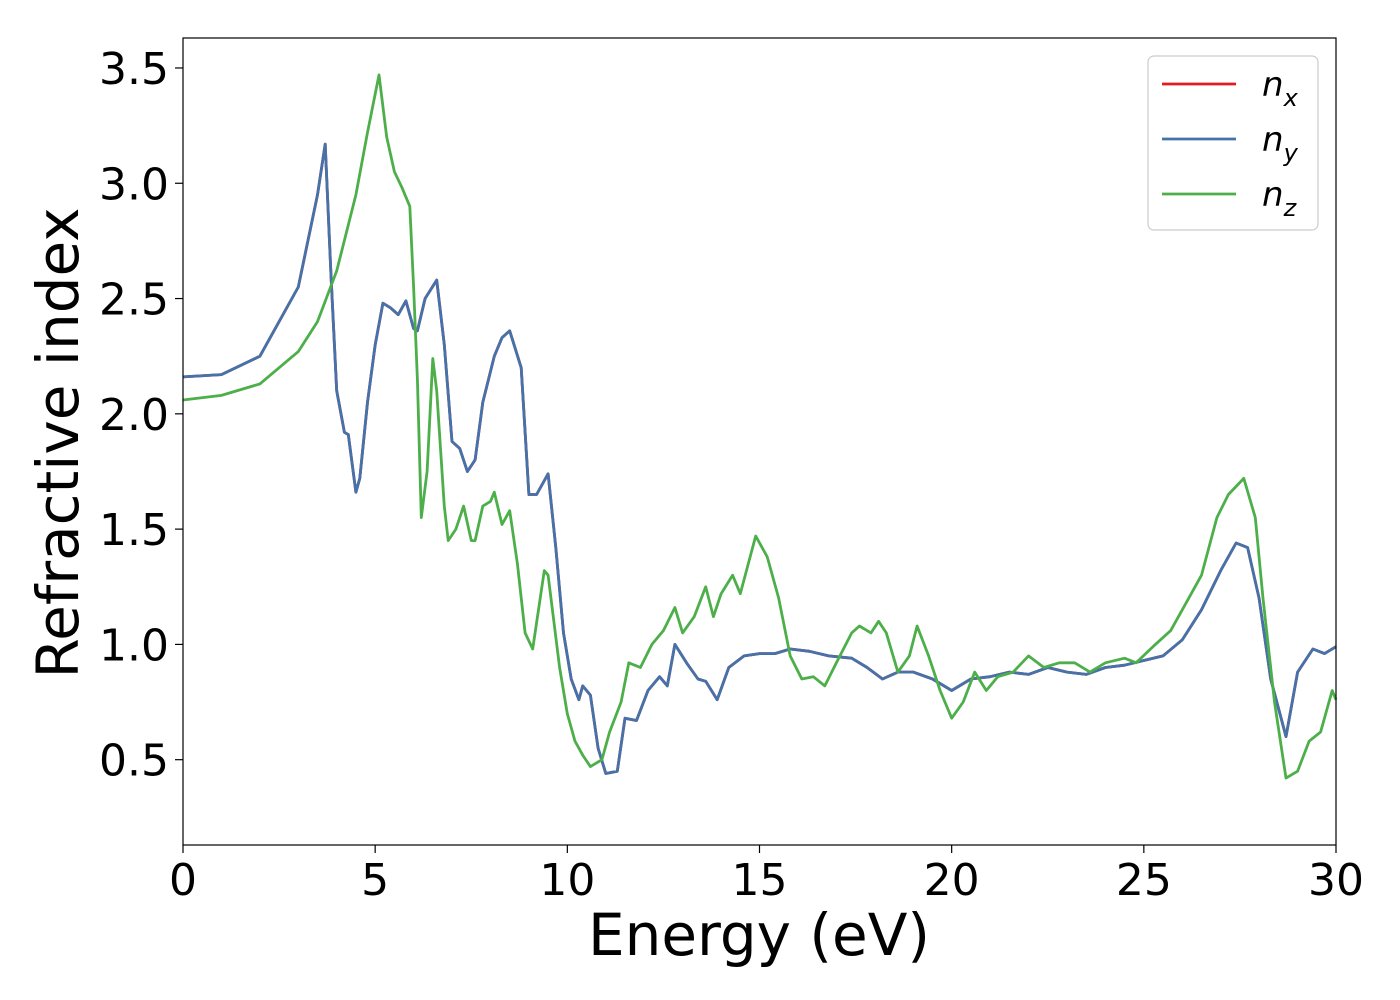 The height and width of the screenshot is (1000, 1400). What do you see at coordinates (134, 184) in the screenshot?
I see `y-tick-label: 3.0` at bounding box center [134, 184].